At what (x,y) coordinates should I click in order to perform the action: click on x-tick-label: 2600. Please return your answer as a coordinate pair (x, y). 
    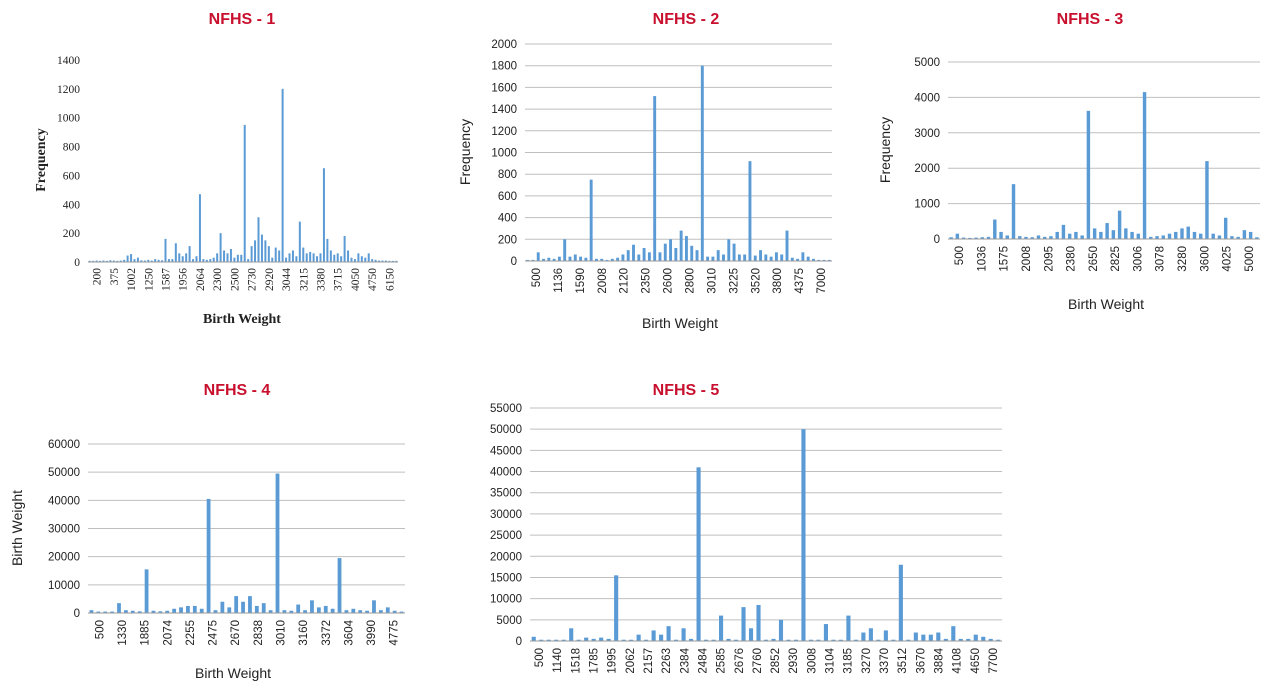
    Looking at the image, I should click on (669, 281).